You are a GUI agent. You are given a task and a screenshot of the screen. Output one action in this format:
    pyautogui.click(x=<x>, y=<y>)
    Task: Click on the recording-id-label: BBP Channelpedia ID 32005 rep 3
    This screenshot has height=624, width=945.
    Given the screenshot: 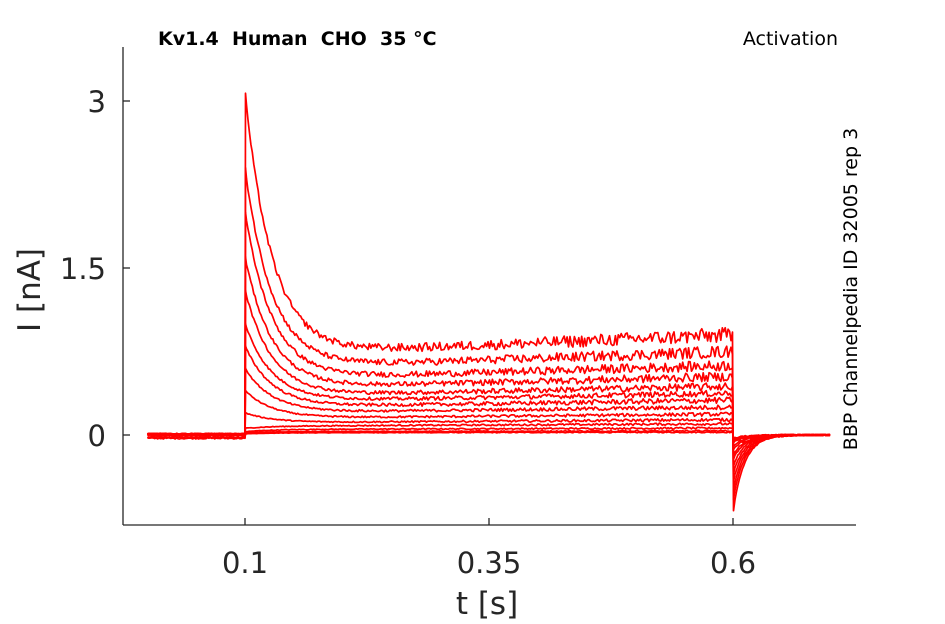 What is the action you would take?
    pyautogui.click(x=851, y=289)
    